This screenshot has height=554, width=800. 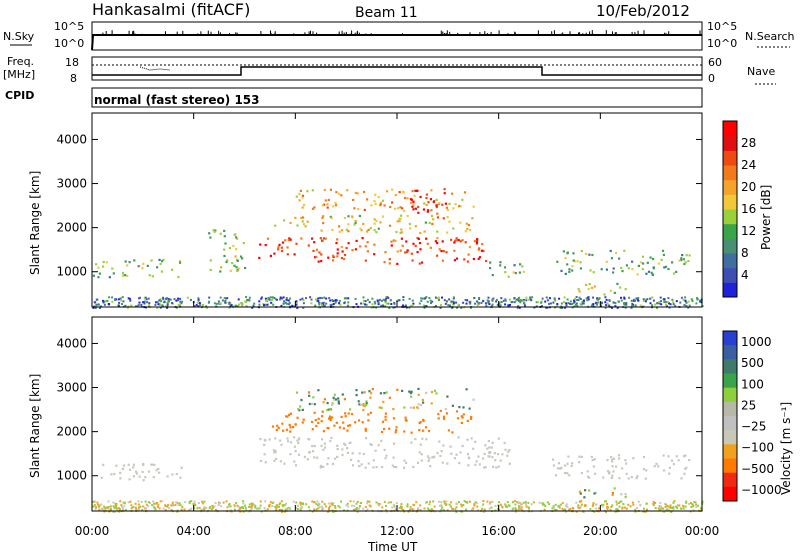 I want to click on velocity-colorbar-segment, so click(x=730, y=494).